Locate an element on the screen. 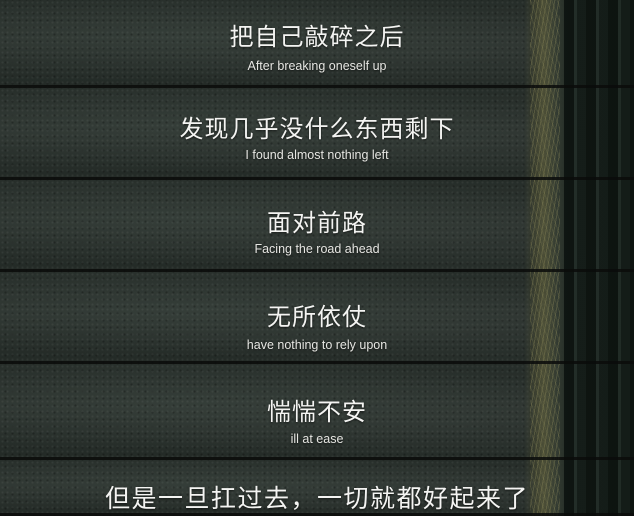 The image size is (634, 516). subtitle-zh: 惴惴不安 is located at coordinates (317, 412).